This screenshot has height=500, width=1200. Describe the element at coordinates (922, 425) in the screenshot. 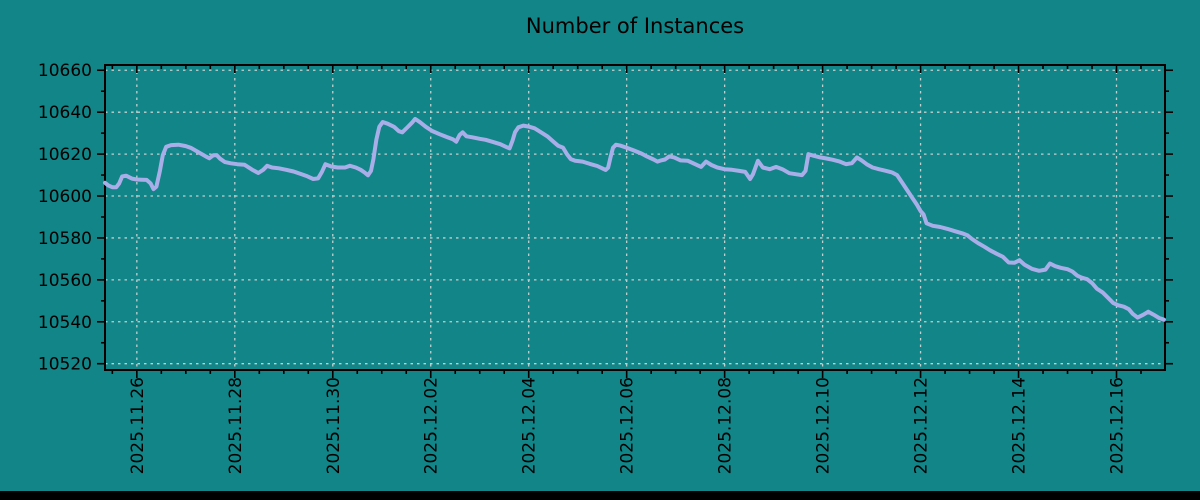

I see `x-tick-label: 2025.12.12` at that location.